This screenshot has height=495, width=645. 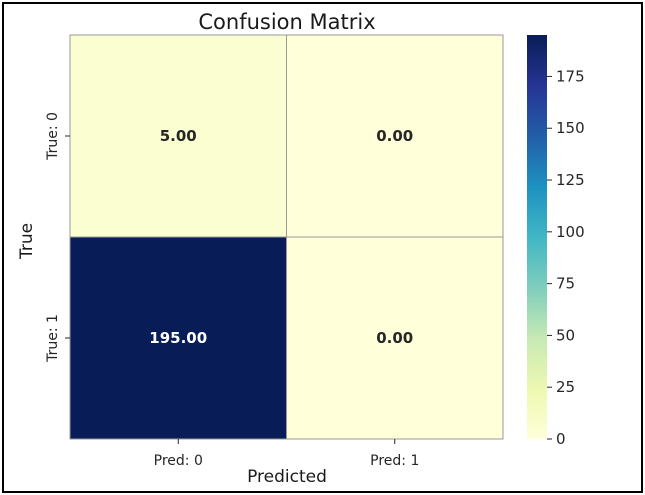 What do you see at coordinates (565, 387) in the screenshot?
I see `colorbar-tick-label: 25` at bounding box center [565, 387].